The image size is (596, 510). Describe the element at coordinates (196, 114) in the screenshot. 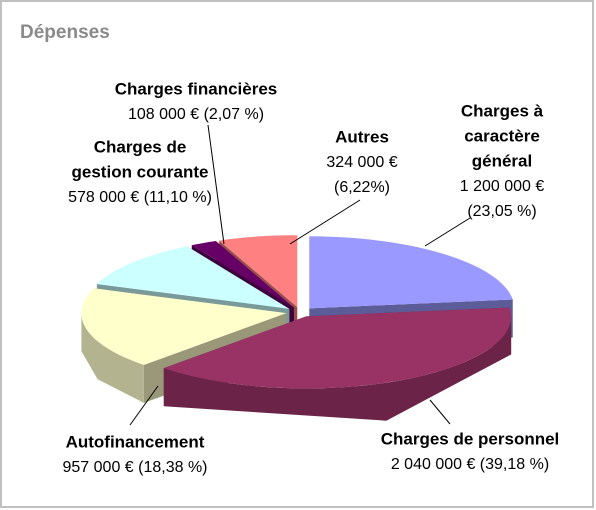

I see `value-label: 108 000 € (2,07 %)` at that location.